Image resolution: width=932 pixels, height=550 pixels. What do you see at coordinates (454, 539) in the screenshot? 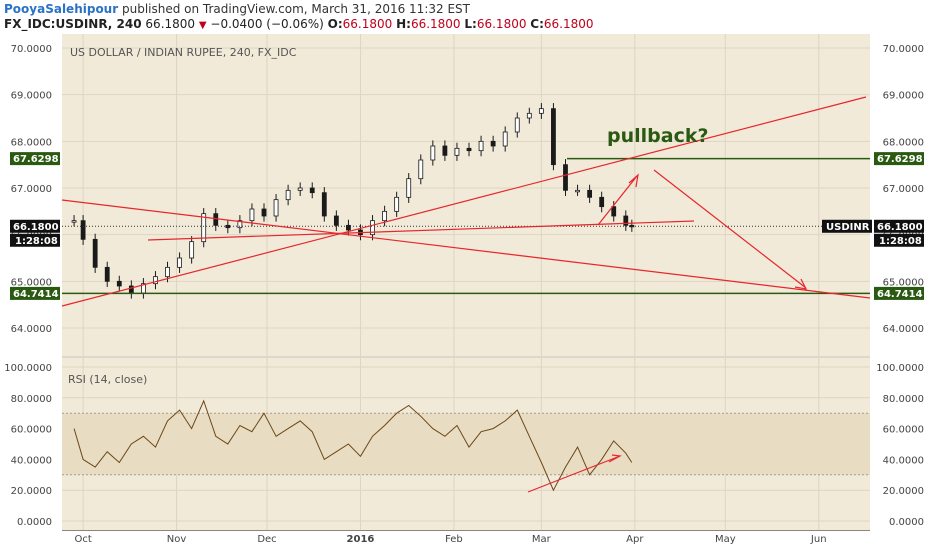
I see `time-tick: Feb` at bounding box center [454, 539].